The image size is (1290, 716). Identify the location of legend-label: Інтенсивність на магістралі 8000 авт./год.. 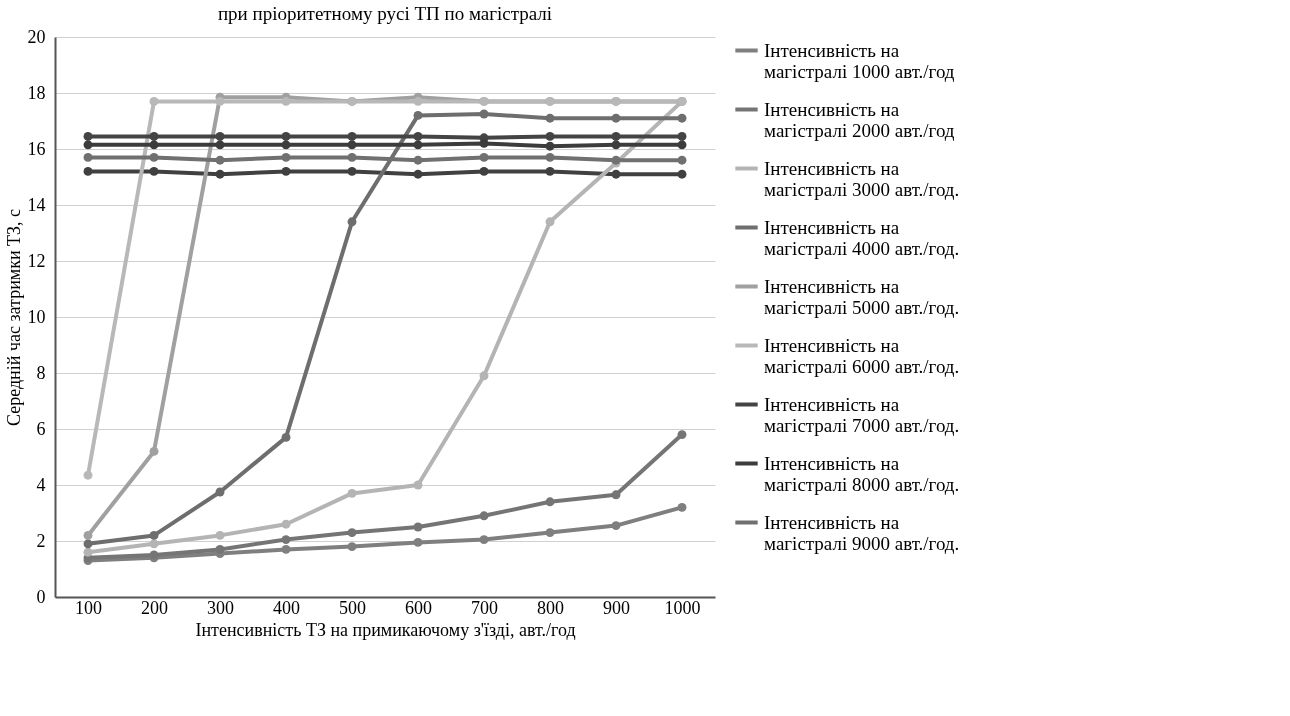
(862, 473).